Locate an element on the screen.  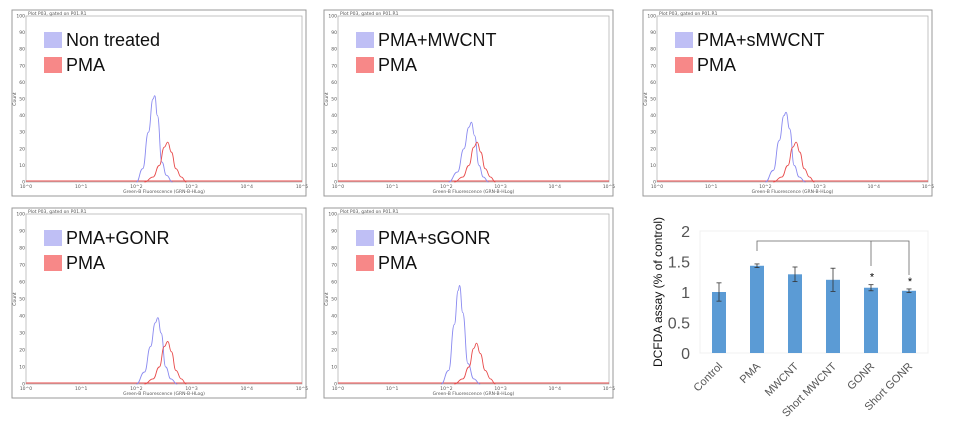
x-tick-label: 10^2 is located at coordinates (765, 187).